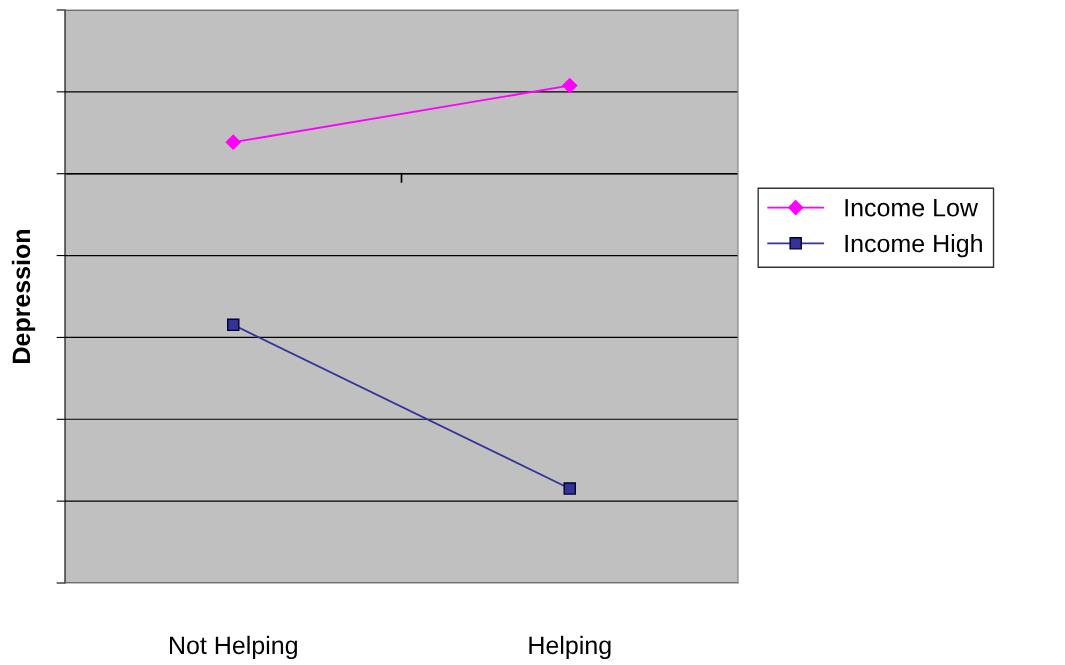 The width and height of the screenshot is (1065, 665). I want to click on x-tick-label: Helping, so click(570, 647).